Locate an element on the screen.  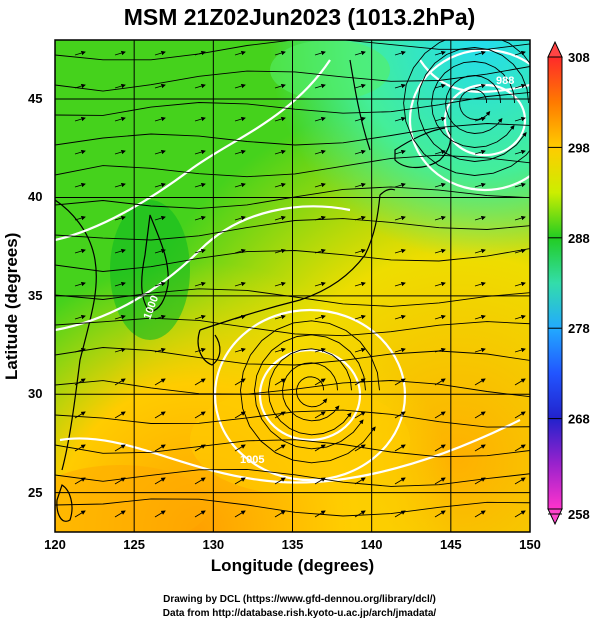
x-axis-label: Longitude (degrees) is located at coordinates (292, 565).